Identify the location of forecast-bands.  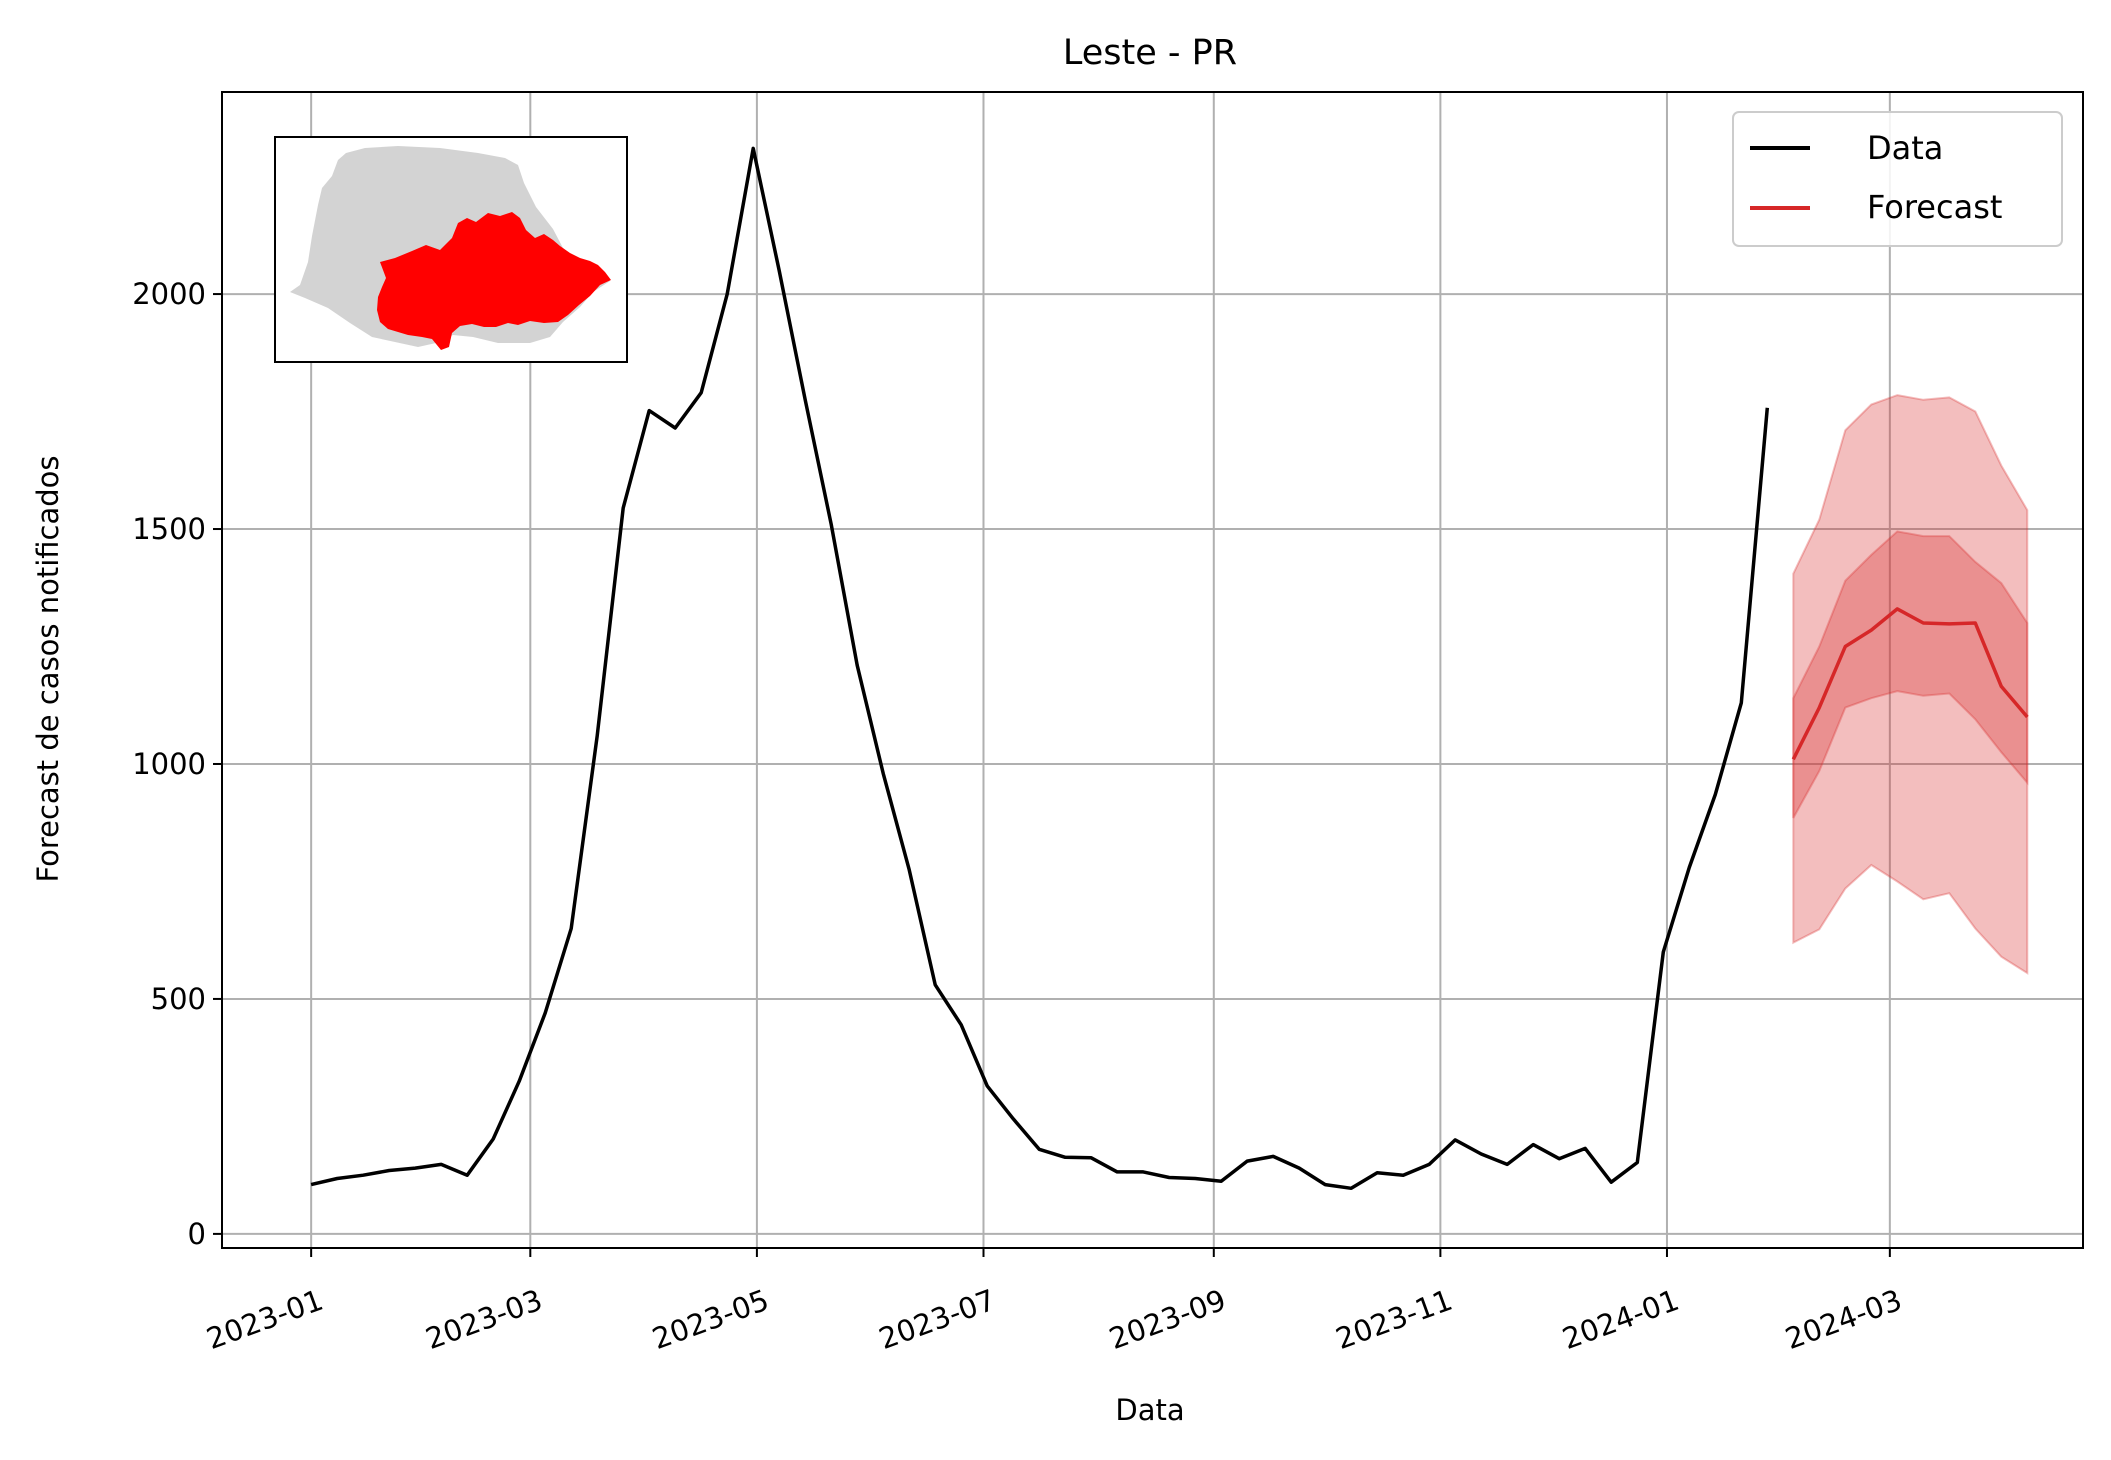
(1910, 684).